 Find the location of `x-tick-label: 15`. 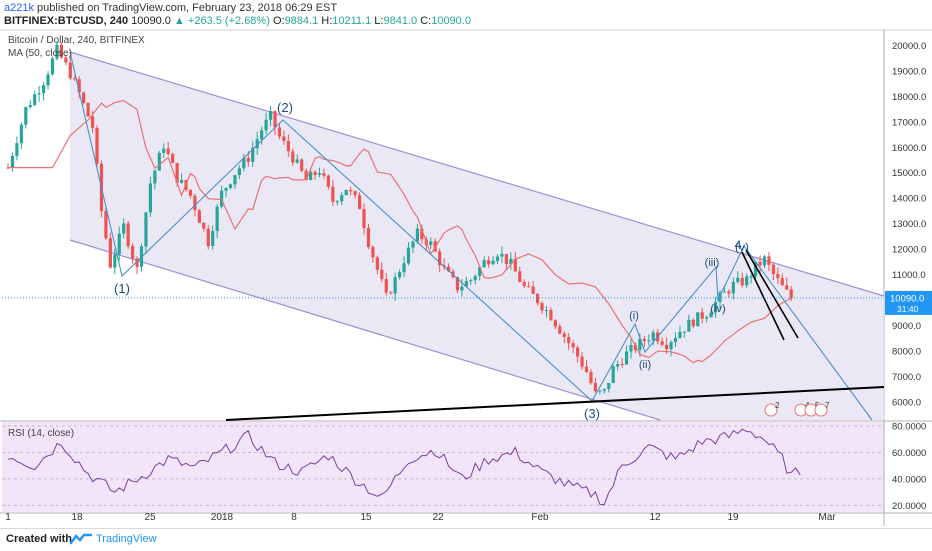

x-tick-label: 15 is located at coordinates (366, 517).